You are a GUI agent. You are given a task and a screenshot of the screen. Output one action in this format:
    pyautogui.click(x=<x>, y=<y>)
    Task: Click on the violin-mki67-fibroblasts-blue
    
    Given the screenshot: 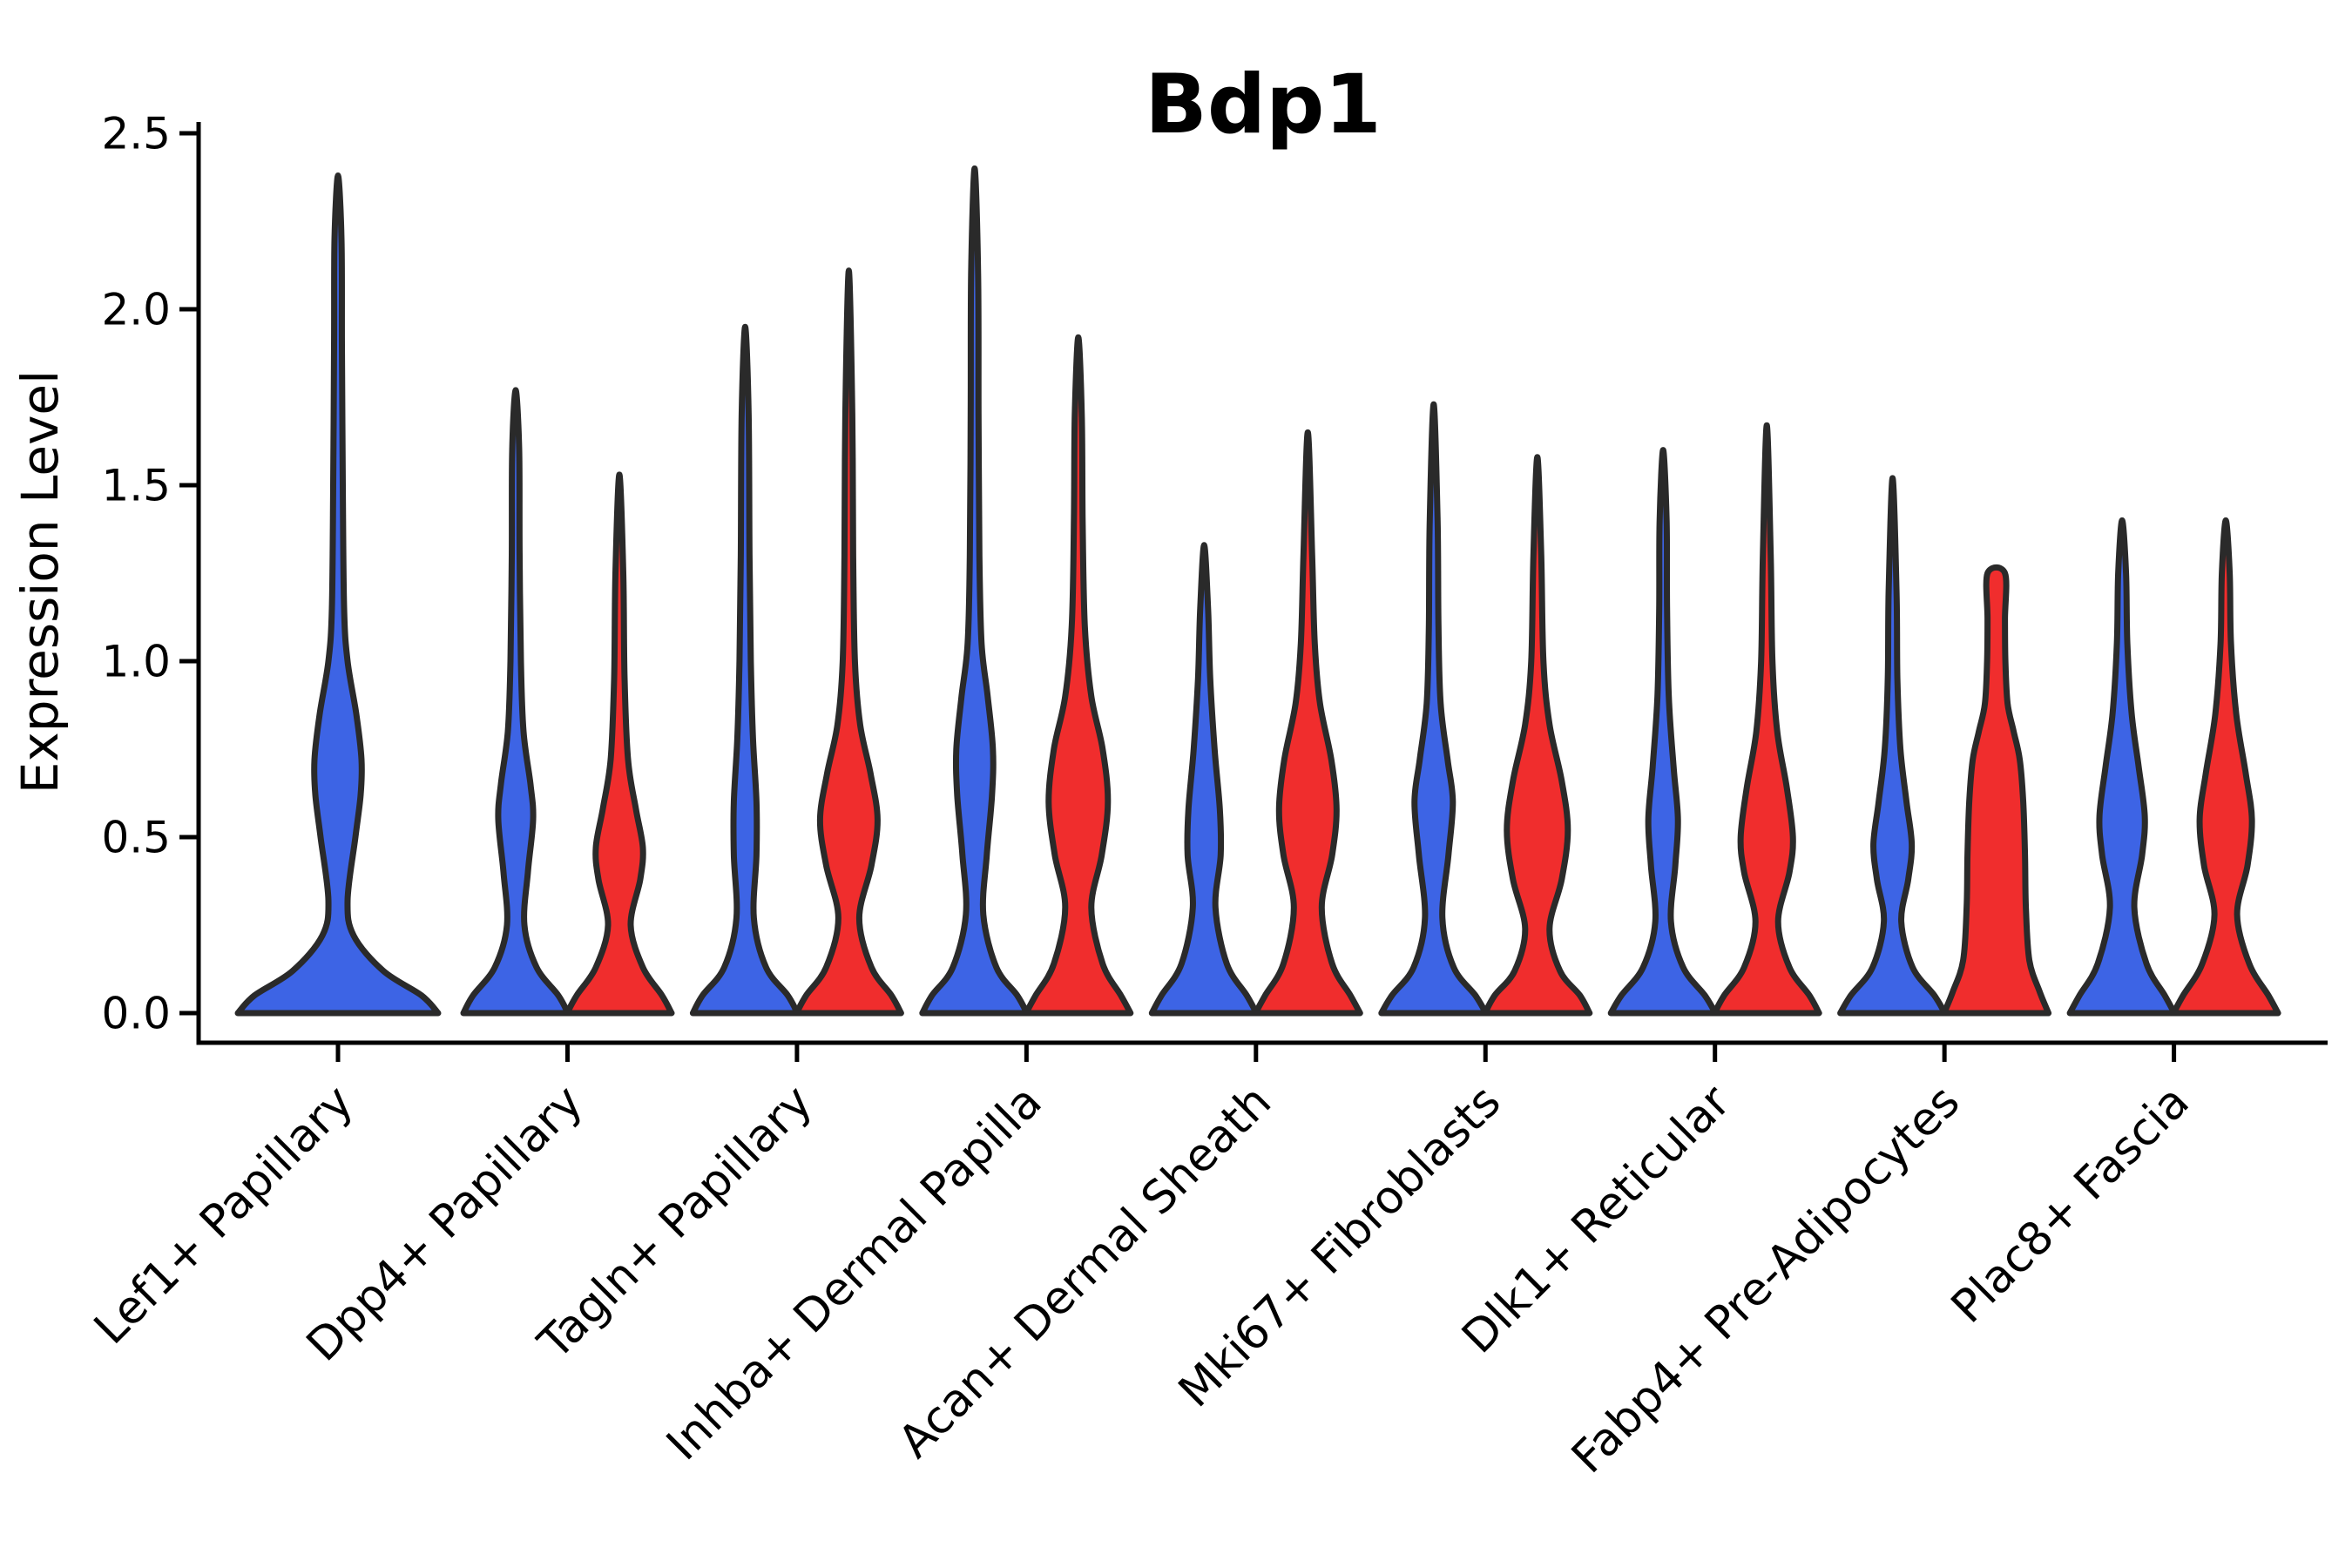 What is the action you would take?
    pyautogui.click(x=1434, y=709)
    